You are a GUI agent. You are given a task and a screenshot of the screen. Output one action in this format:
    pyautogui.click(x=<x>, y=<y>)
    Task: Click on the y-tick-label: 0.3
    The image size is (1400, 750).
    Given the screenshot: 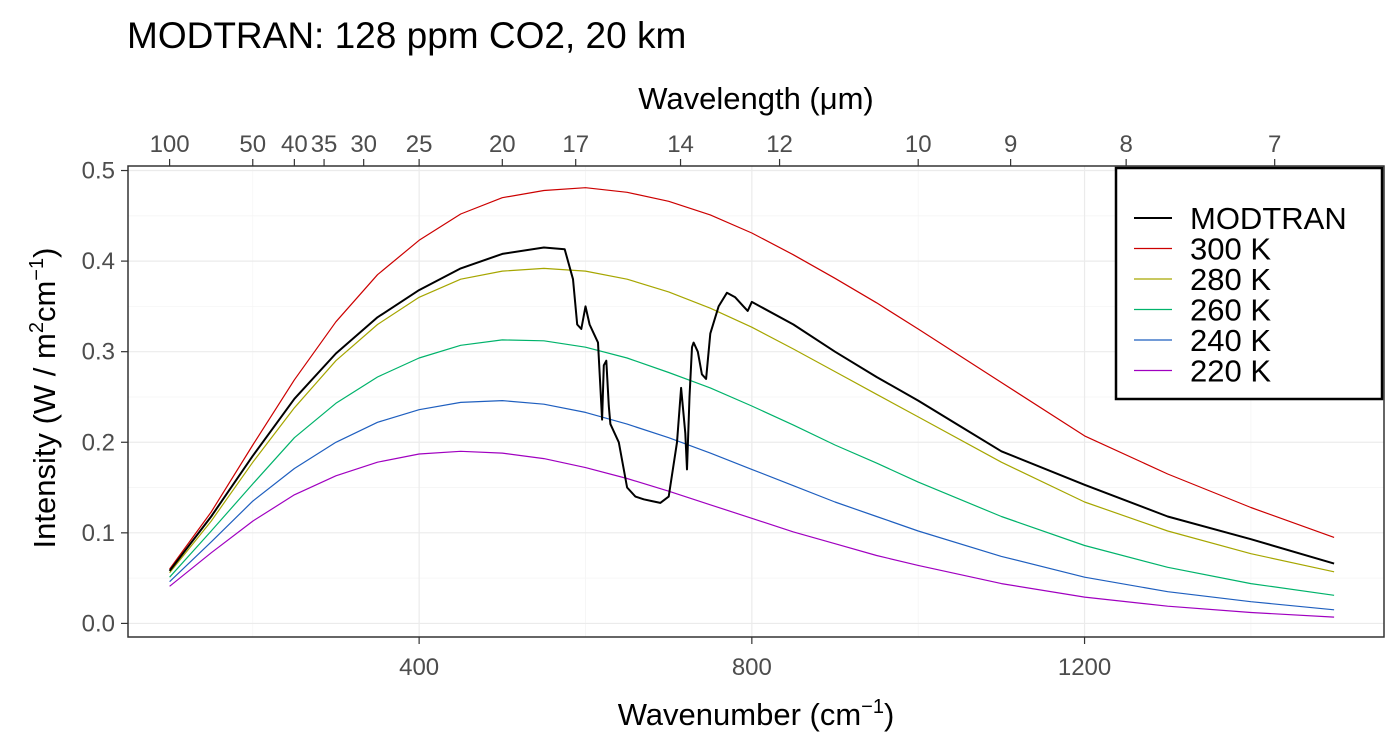 What is the action you would take?
    pyautogui.click(x=98, y=352)
    